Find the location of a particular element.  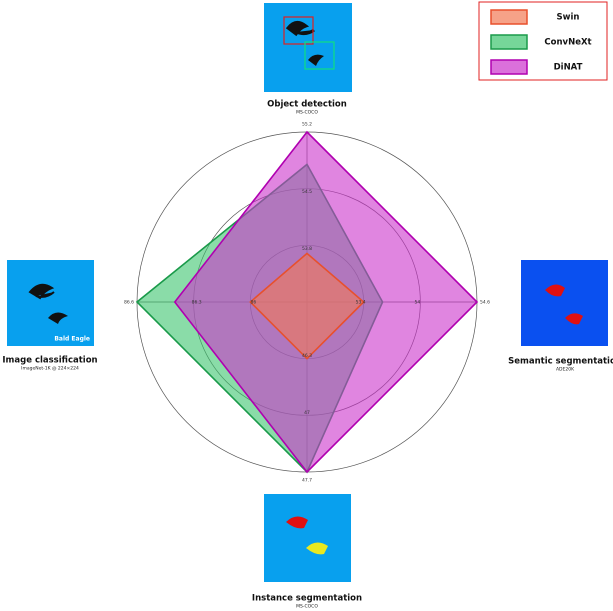

axis-title: Instance segmentation is located at coordinates (307, 599).